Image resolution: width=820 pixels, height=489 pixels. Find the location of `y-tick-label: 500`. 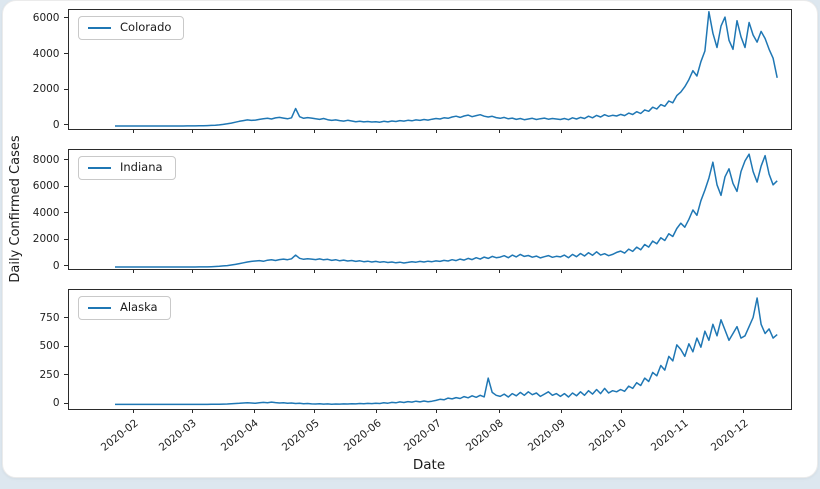

y-tick-label: 500 is located at coordinates (49, 346).